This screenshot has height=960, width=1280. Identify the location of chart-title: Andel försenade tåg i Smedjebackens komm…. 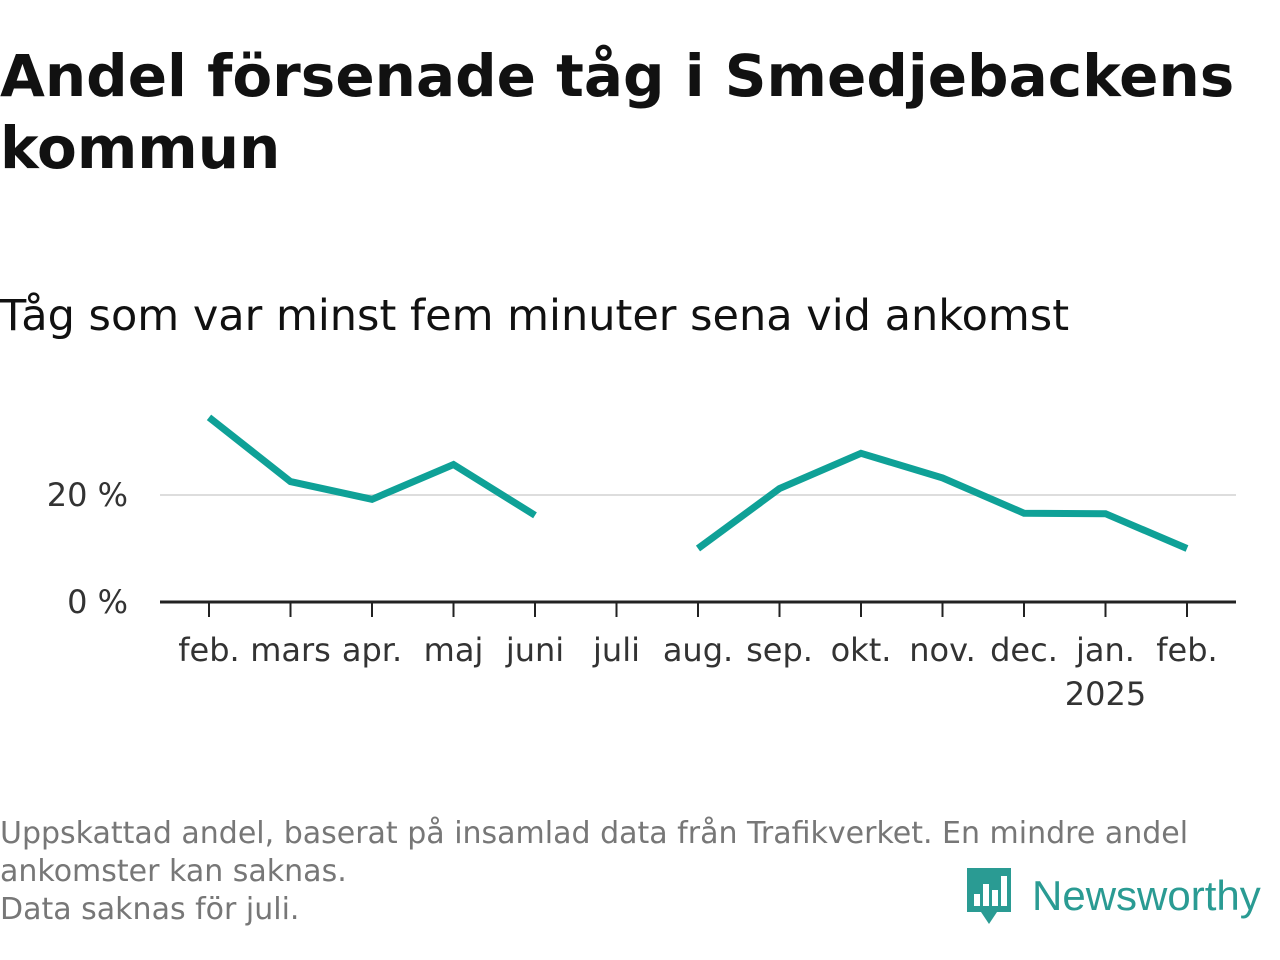
(617, 112).